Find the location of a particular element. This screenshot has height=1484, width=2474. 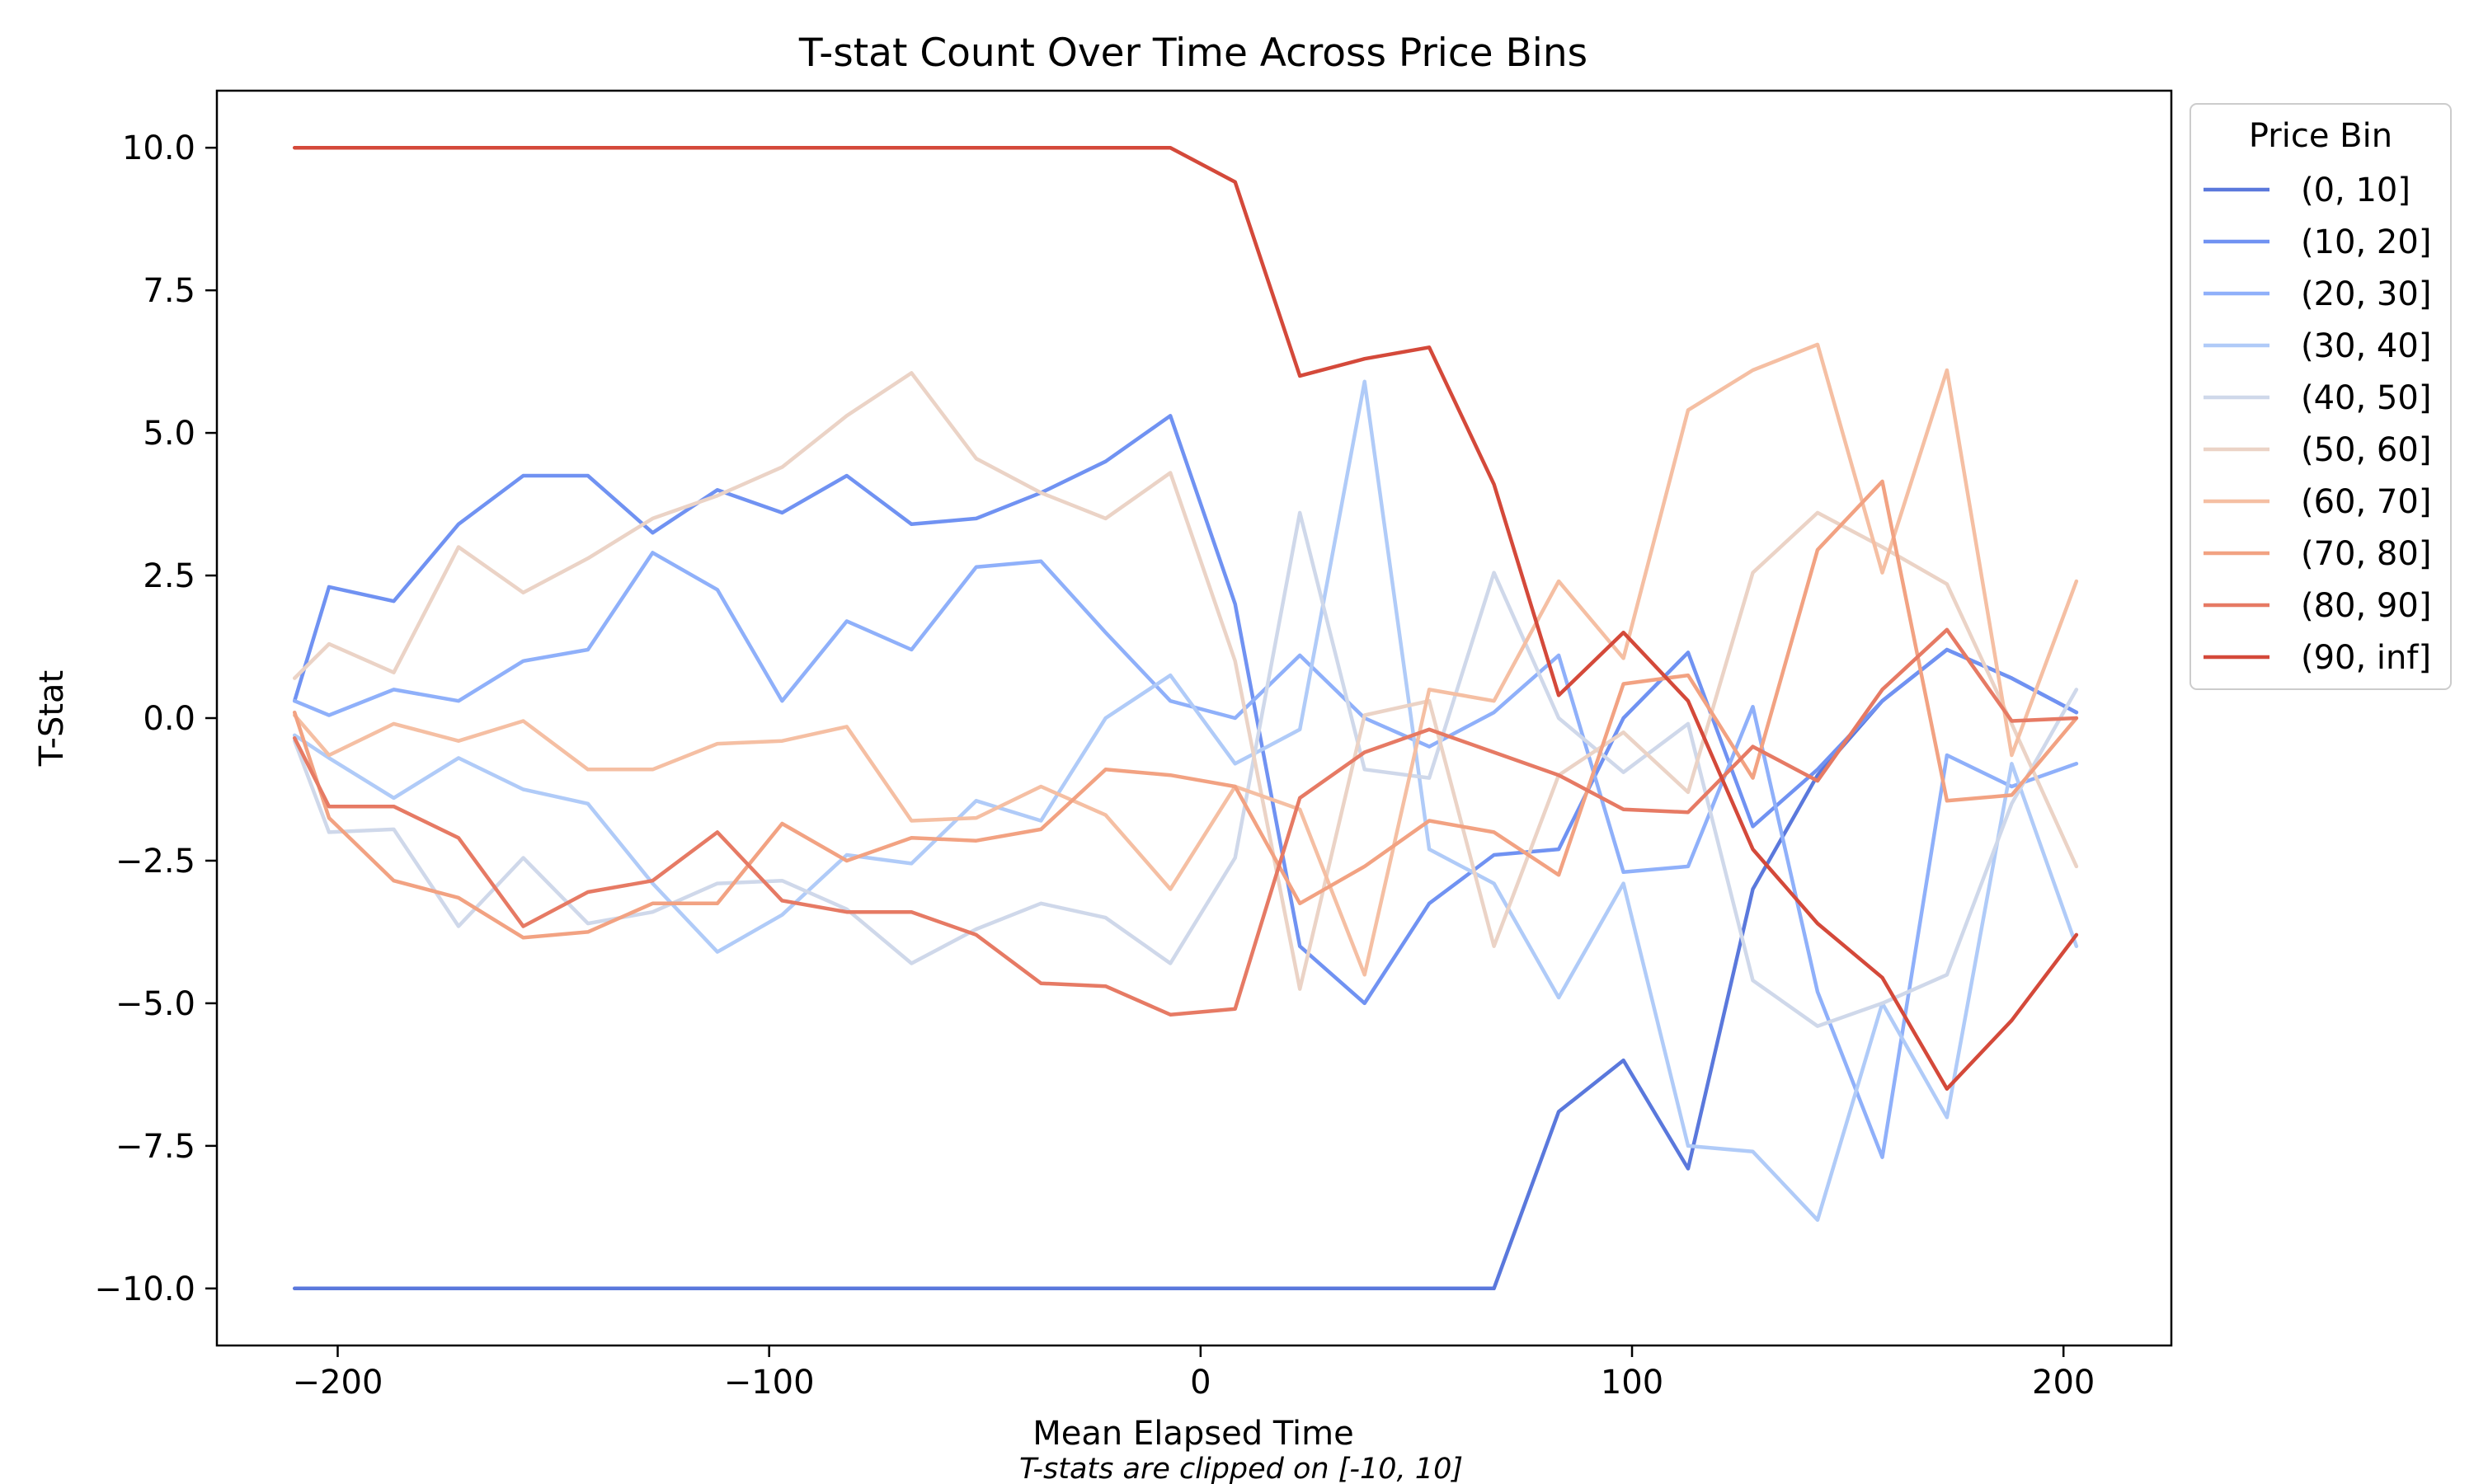

x-tick-label: 200 is located at coordinates (2063, 1383).